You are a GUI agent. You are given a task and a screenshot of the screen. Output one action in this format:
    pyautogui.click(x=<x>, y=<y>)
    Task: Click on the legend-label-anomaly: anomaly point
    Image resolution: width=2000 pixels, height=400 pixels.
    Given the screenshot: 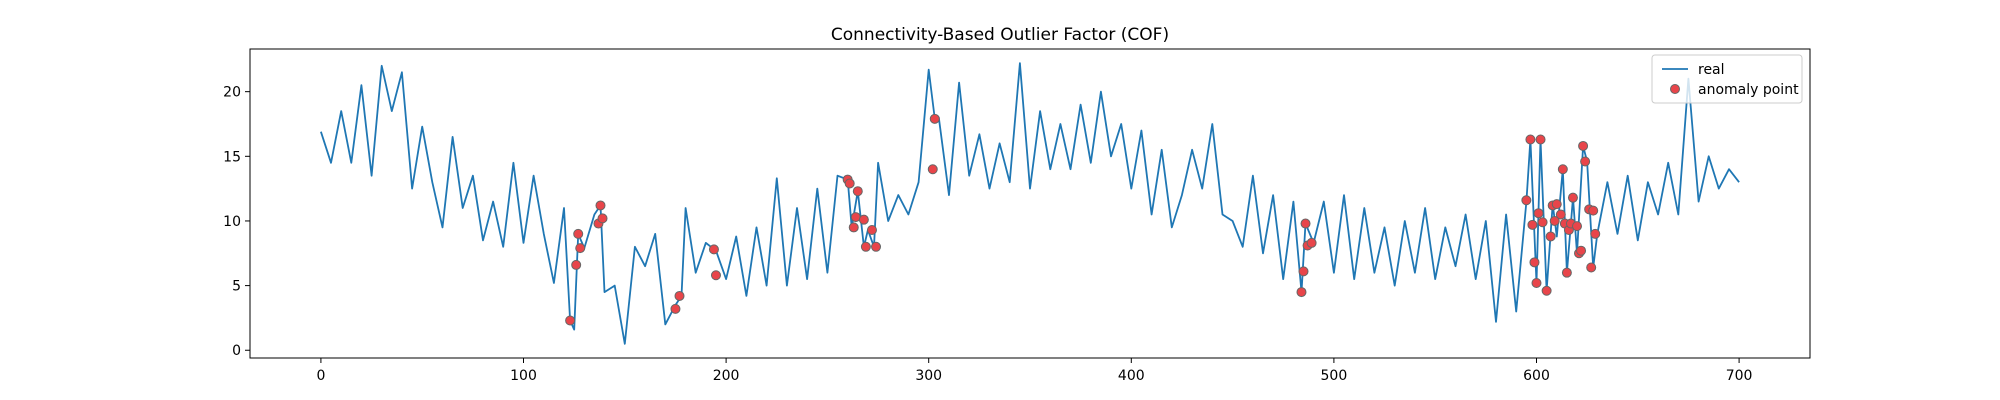 What is the action you would take?
    pyautogui.click(x=1748, y=90)
    